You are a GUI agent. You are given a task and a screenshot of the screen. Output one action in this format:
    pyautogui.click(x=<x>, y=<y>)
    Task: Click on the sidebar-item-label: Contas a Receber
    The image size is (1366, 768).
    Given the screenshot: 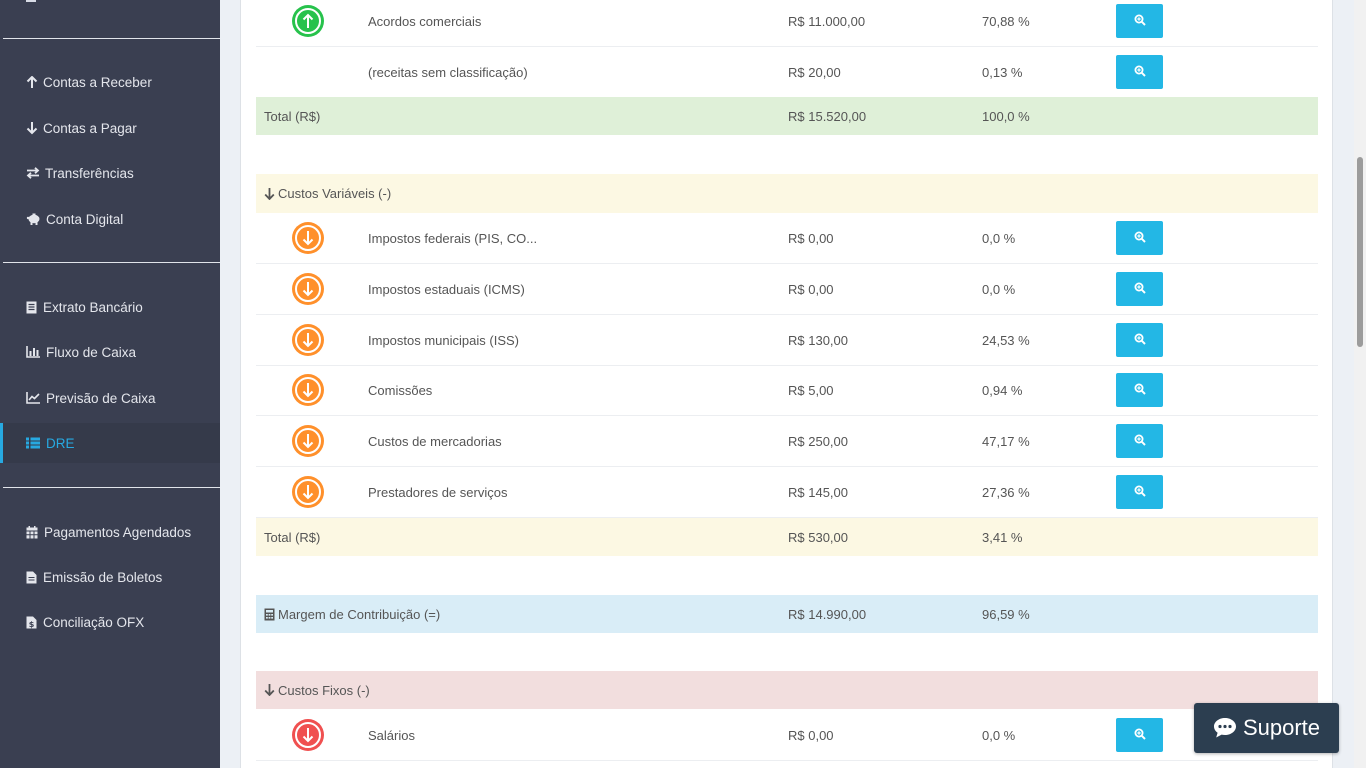 What is the action you would take?
    pyautogui.click(x=97, y=82)
    